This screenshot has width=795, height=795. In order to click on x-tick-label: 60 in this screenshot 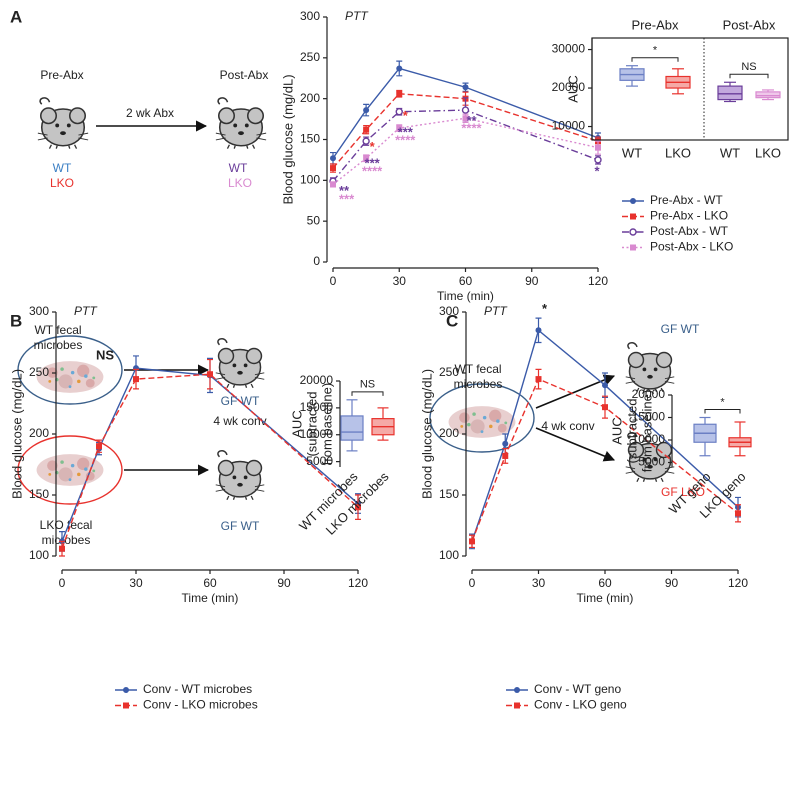, I will do `click(605, 583)`.